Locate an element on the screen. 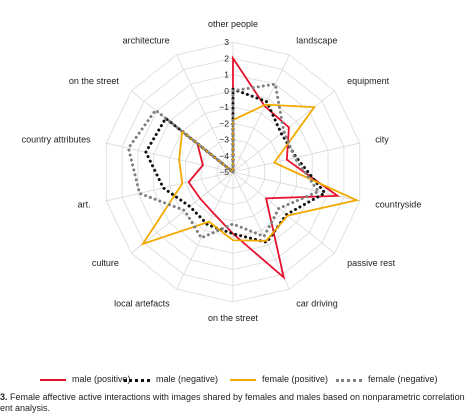 The width and height of the screenshot is (474, 417). tick-label: −5 is located at coordinates (224, 172).